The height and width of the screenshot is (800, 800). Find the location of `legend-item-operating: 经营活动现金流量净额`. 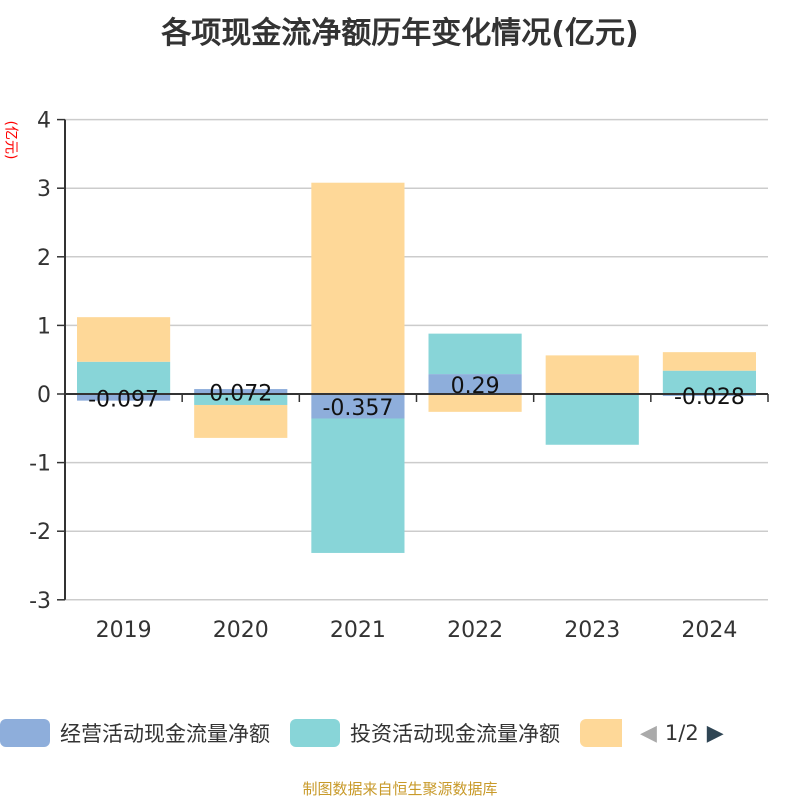

legend-item-operating: 经营活动现金流量净额 is located at coordinates (135, 733).